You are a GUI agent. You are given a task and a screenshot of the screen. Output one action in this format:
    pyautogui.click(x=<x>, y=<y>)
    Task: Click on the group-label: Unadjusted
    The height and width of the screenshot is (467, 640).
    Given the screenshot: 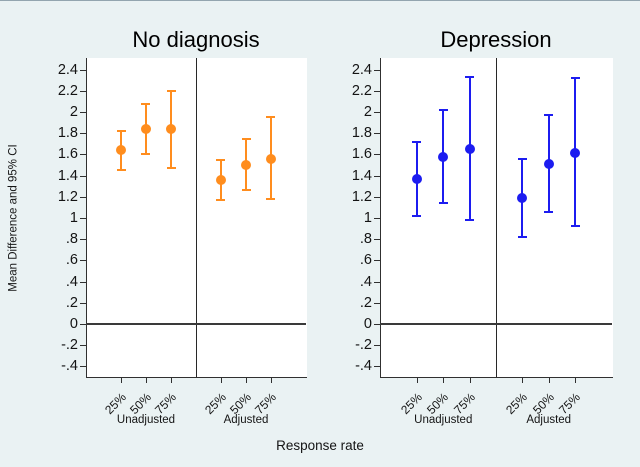 What is the action you would take?
    pyautogui.click(x=443, y=420)
    